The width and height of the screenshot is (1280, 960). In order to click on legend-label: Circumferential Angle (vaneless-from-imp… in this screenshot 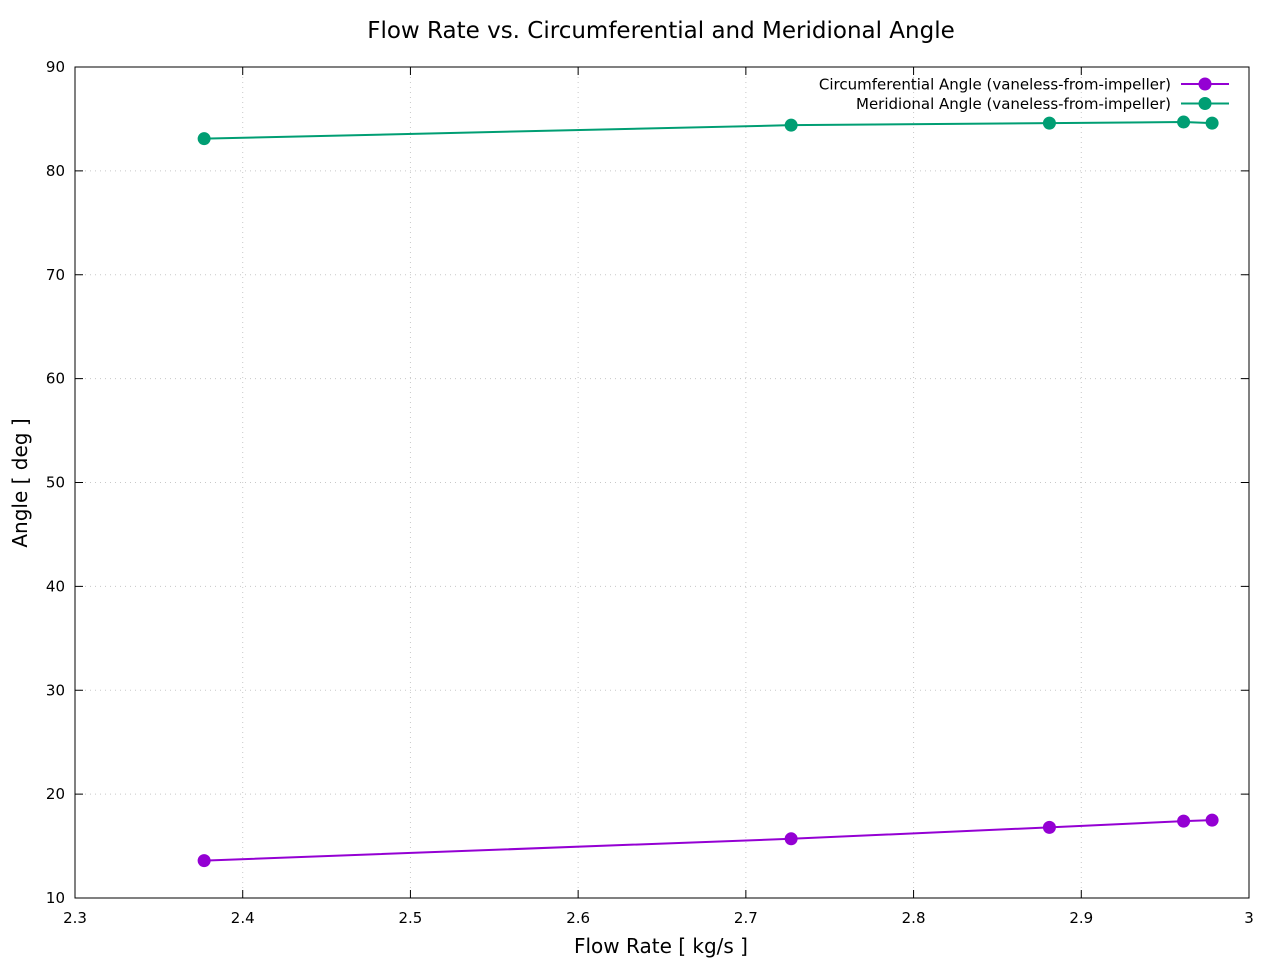, I will do `click(995, 85)`.